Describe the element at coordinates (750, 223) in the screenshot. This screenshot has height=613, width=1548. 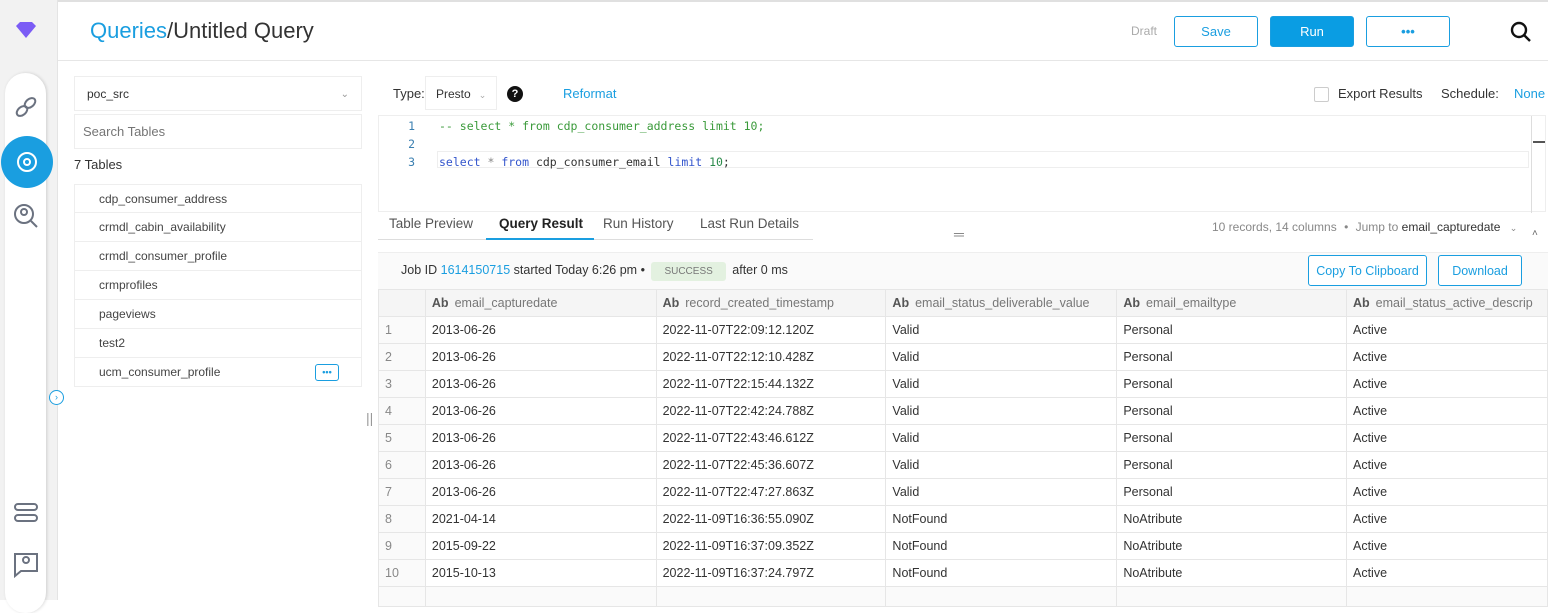
I see `tab-last-run-details: Last Run Details` at that location.